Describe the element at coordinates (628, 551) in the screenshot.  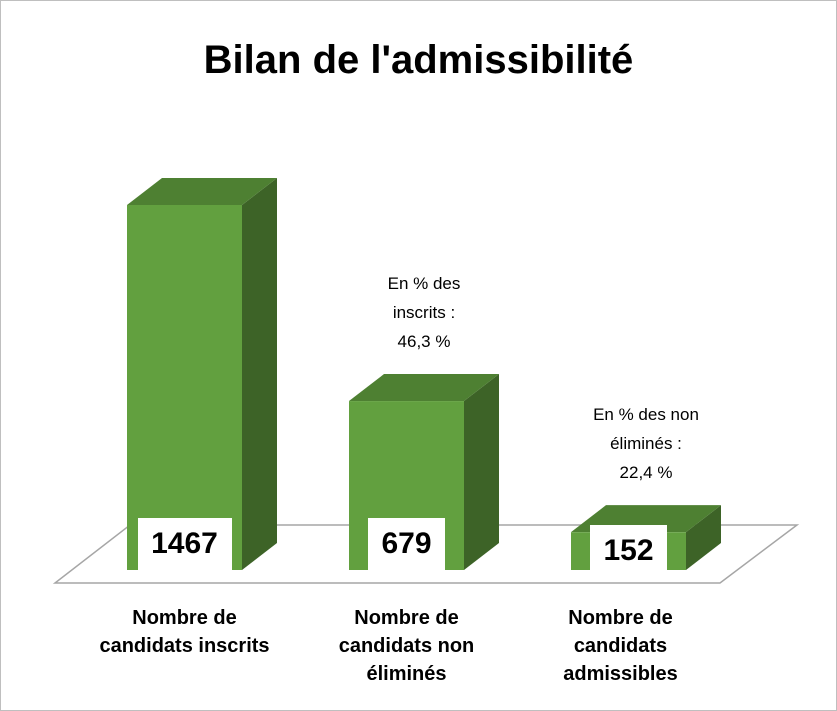
I see `data-label: 152` at that location.